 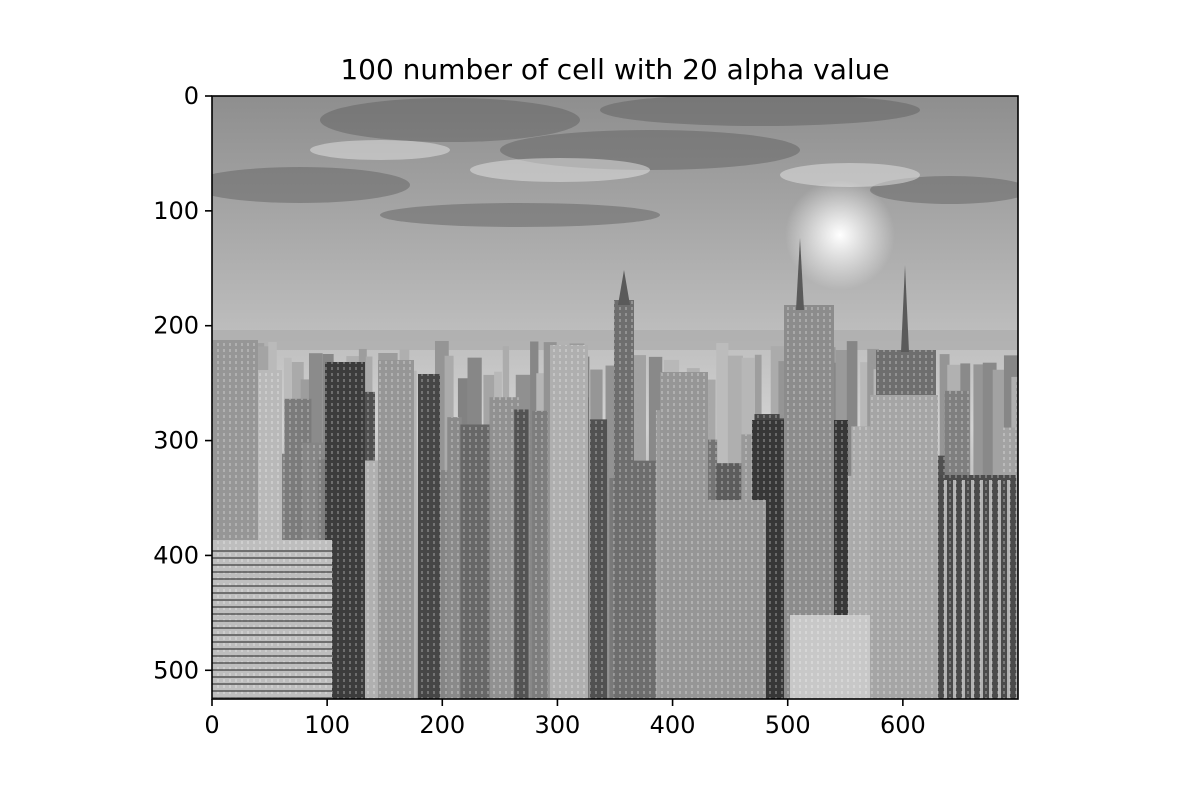 I want to click on y-tick-label: 400, so click(x=176, y=555).